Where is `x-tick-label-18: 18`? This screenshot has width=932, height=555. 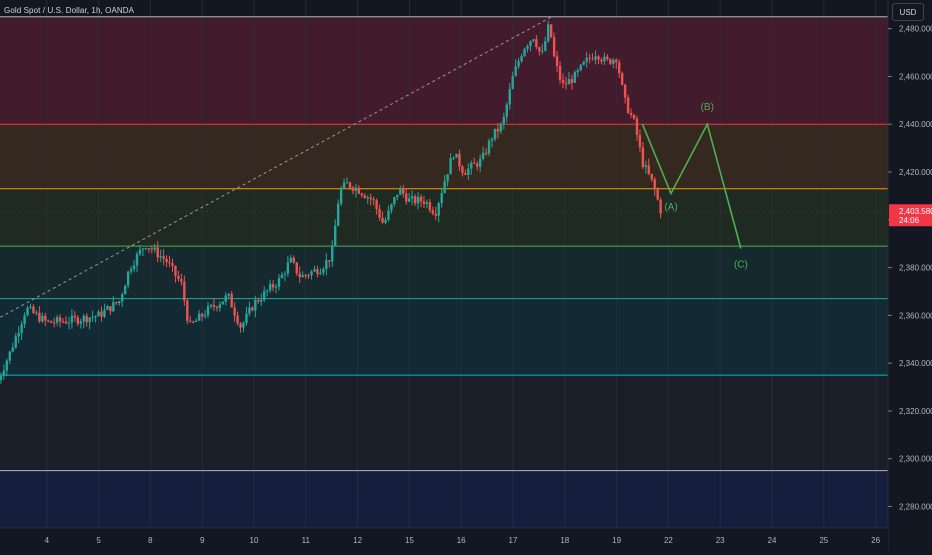
x-tick-label-18: 18 is located at coordinates (564, 540).